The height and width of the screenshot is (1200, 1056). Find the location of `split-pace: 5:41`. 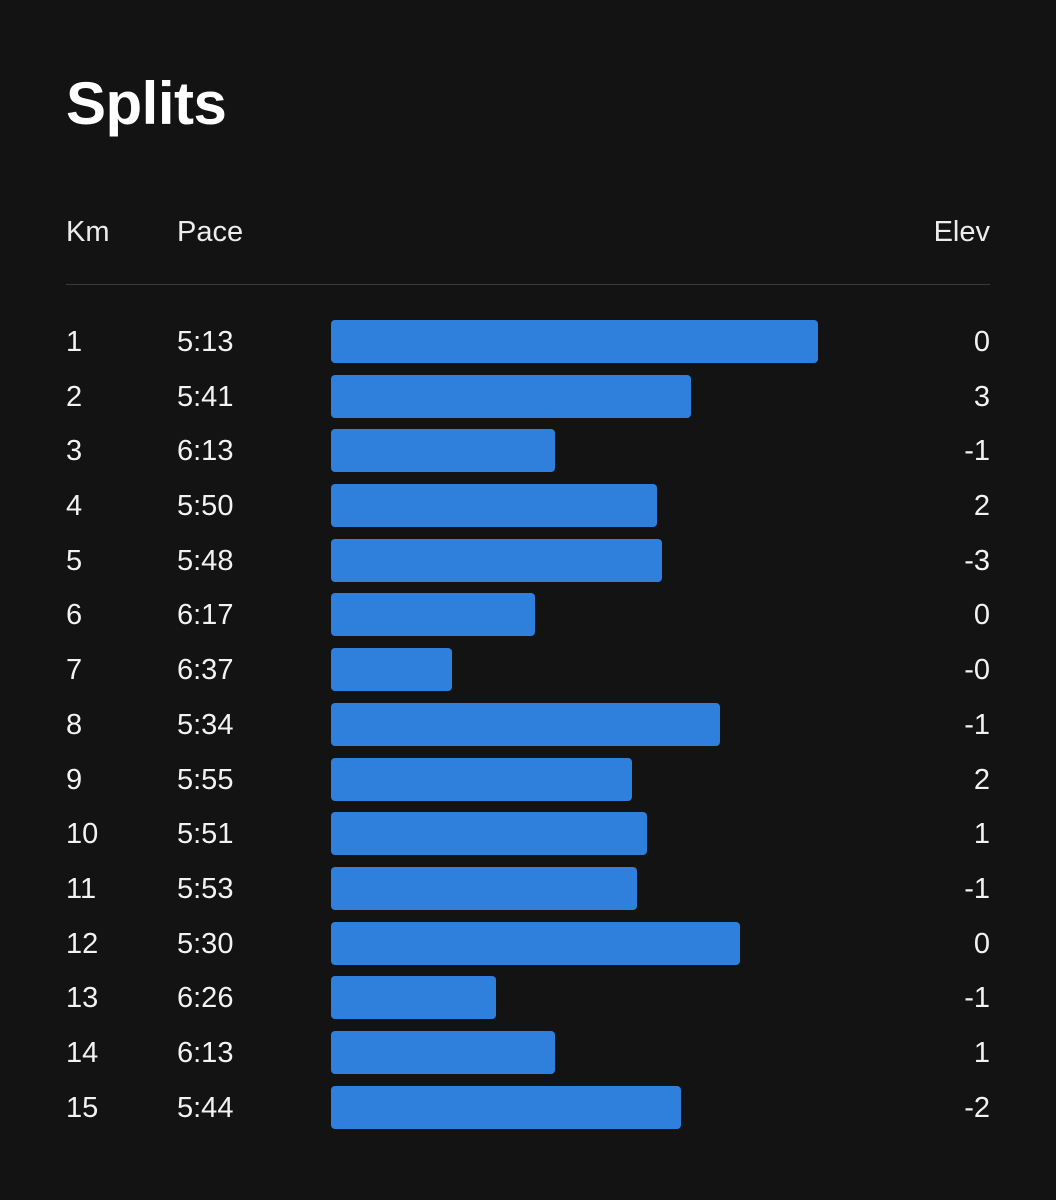

split-pace: 5:41 is located at coordinates (205, 396).